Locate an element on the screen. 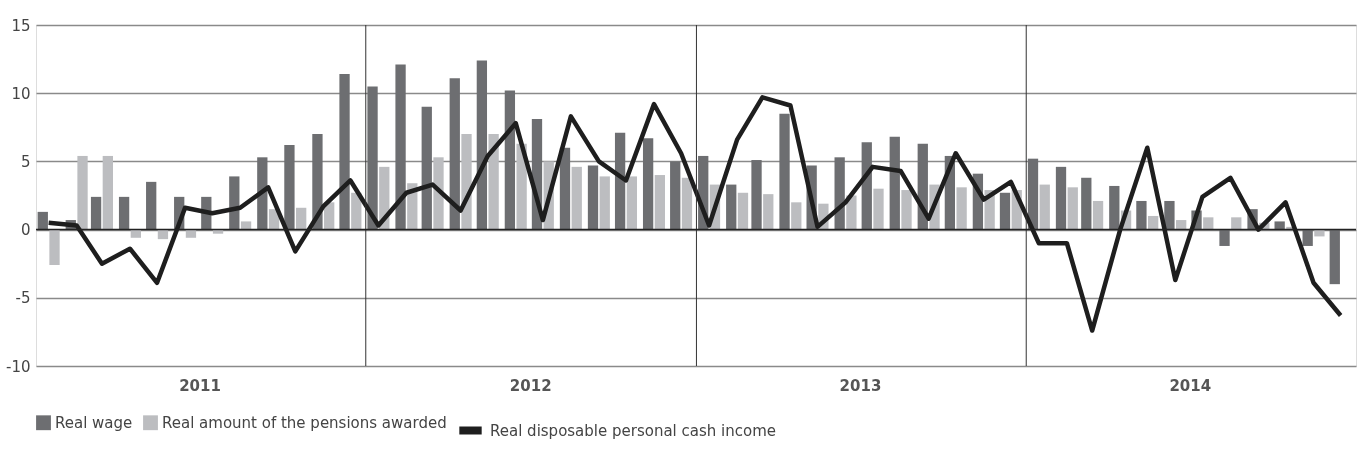 This screenshot has height=451, width=1359. x-tick-label: 2012 is located at coordinates (530, 385).